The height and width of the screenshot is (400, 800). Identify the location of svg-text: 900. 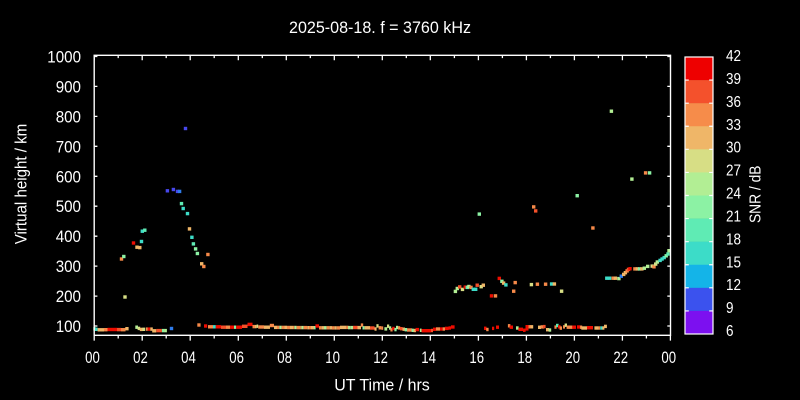
(68, 86).